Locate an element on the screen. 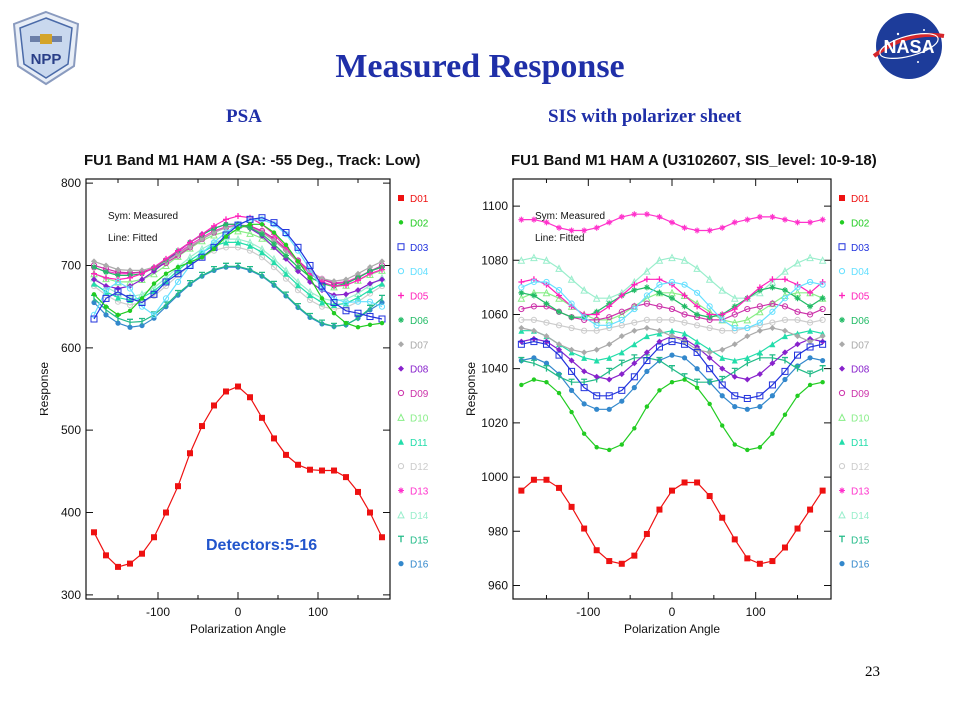 This screenshot has height=720, width=960. legend-label: D03 is located at coordinates (860, 248).